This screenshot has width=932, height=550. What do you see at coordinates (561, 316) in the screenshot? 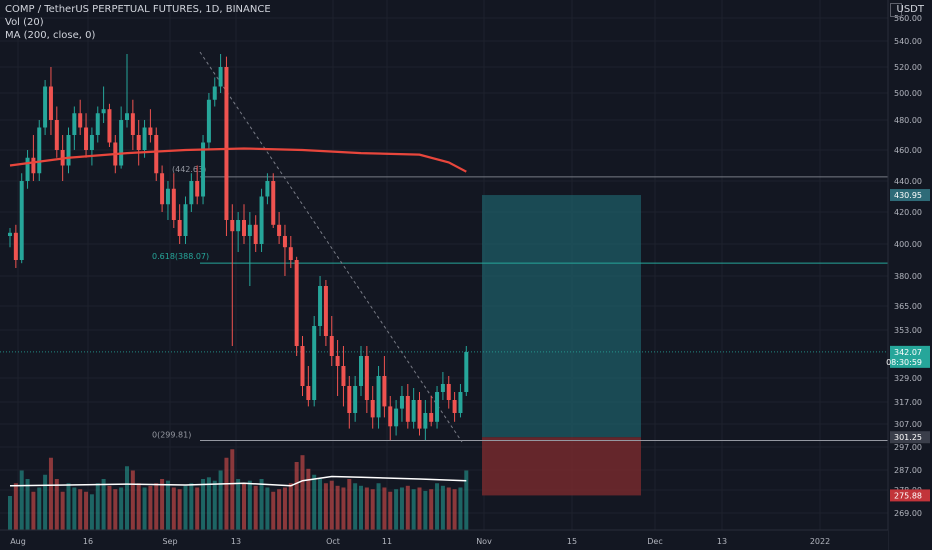
I see `target-zone` at bounding box center [561, 316].